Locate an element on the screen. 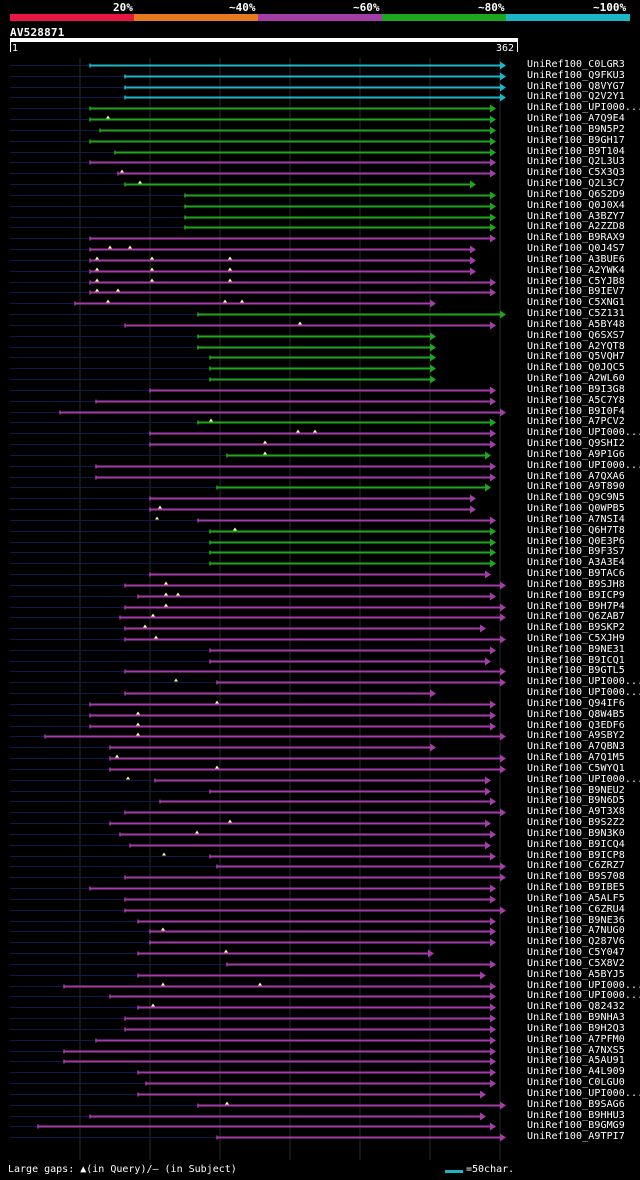 The image size is (640, 1180). hit-label: UniRef100_A2WL60 is located at coordinates (576, 378).